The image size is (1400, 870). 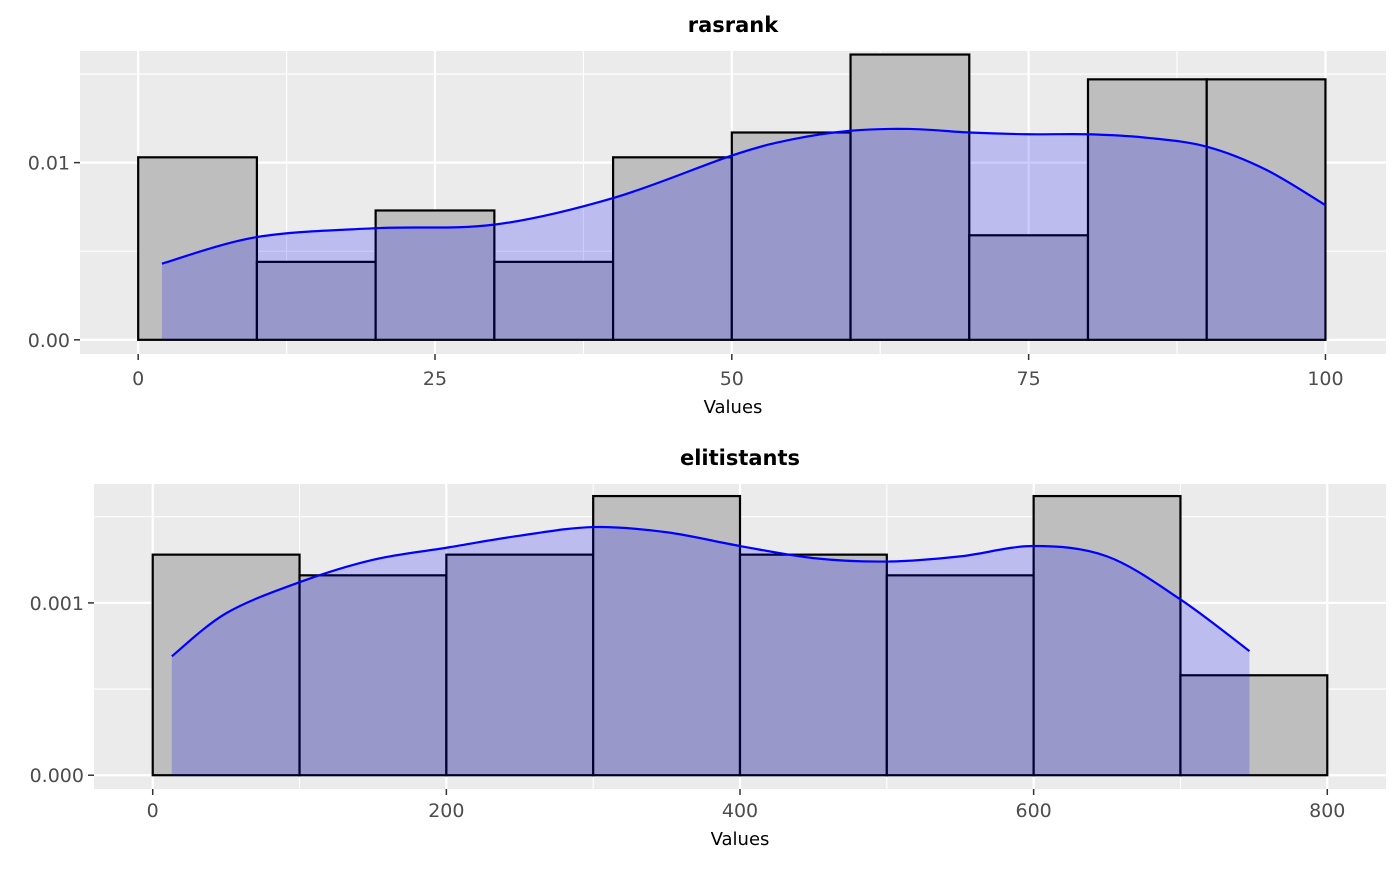 I want to click on panel1-x-axis-label: Values, so click(x=733, y=407).